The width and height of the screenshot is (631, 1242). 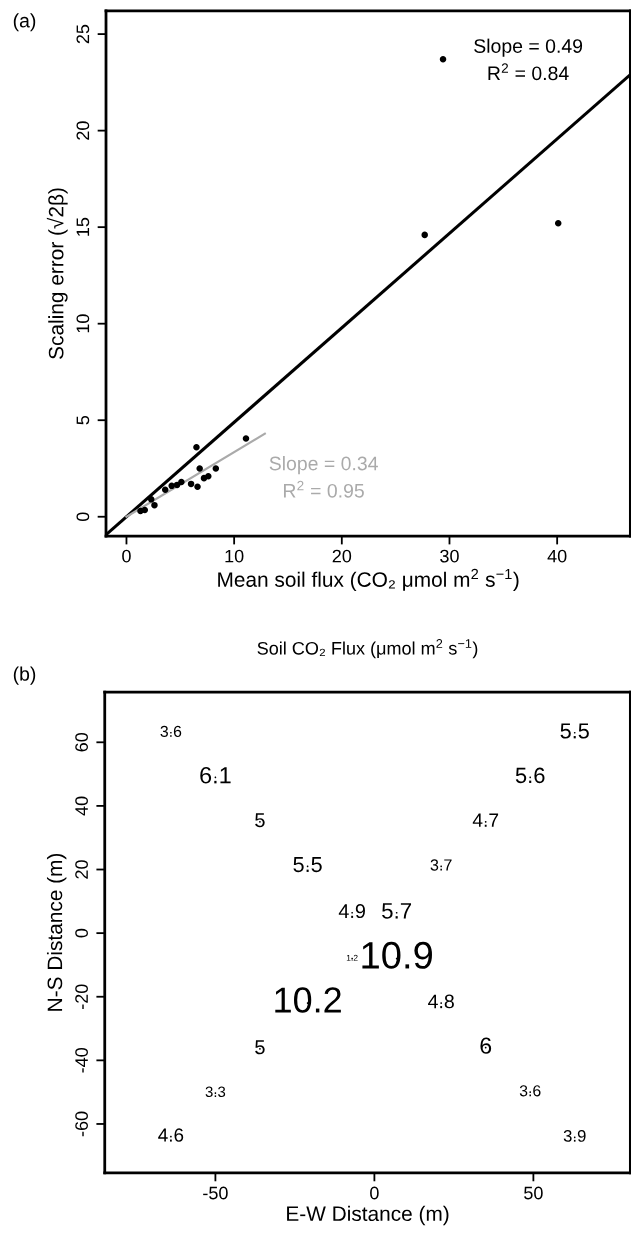 I want to click on annotation: 10.2, so click(x=308, y=1000).